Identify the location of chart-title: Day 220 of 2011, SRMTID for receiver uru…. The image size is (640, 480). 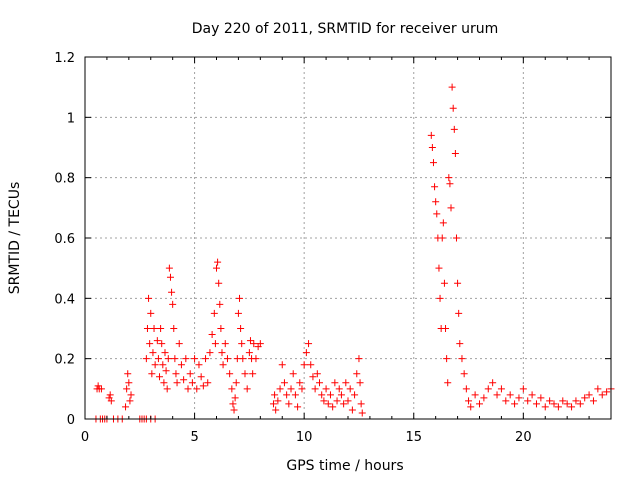
(345, 29).